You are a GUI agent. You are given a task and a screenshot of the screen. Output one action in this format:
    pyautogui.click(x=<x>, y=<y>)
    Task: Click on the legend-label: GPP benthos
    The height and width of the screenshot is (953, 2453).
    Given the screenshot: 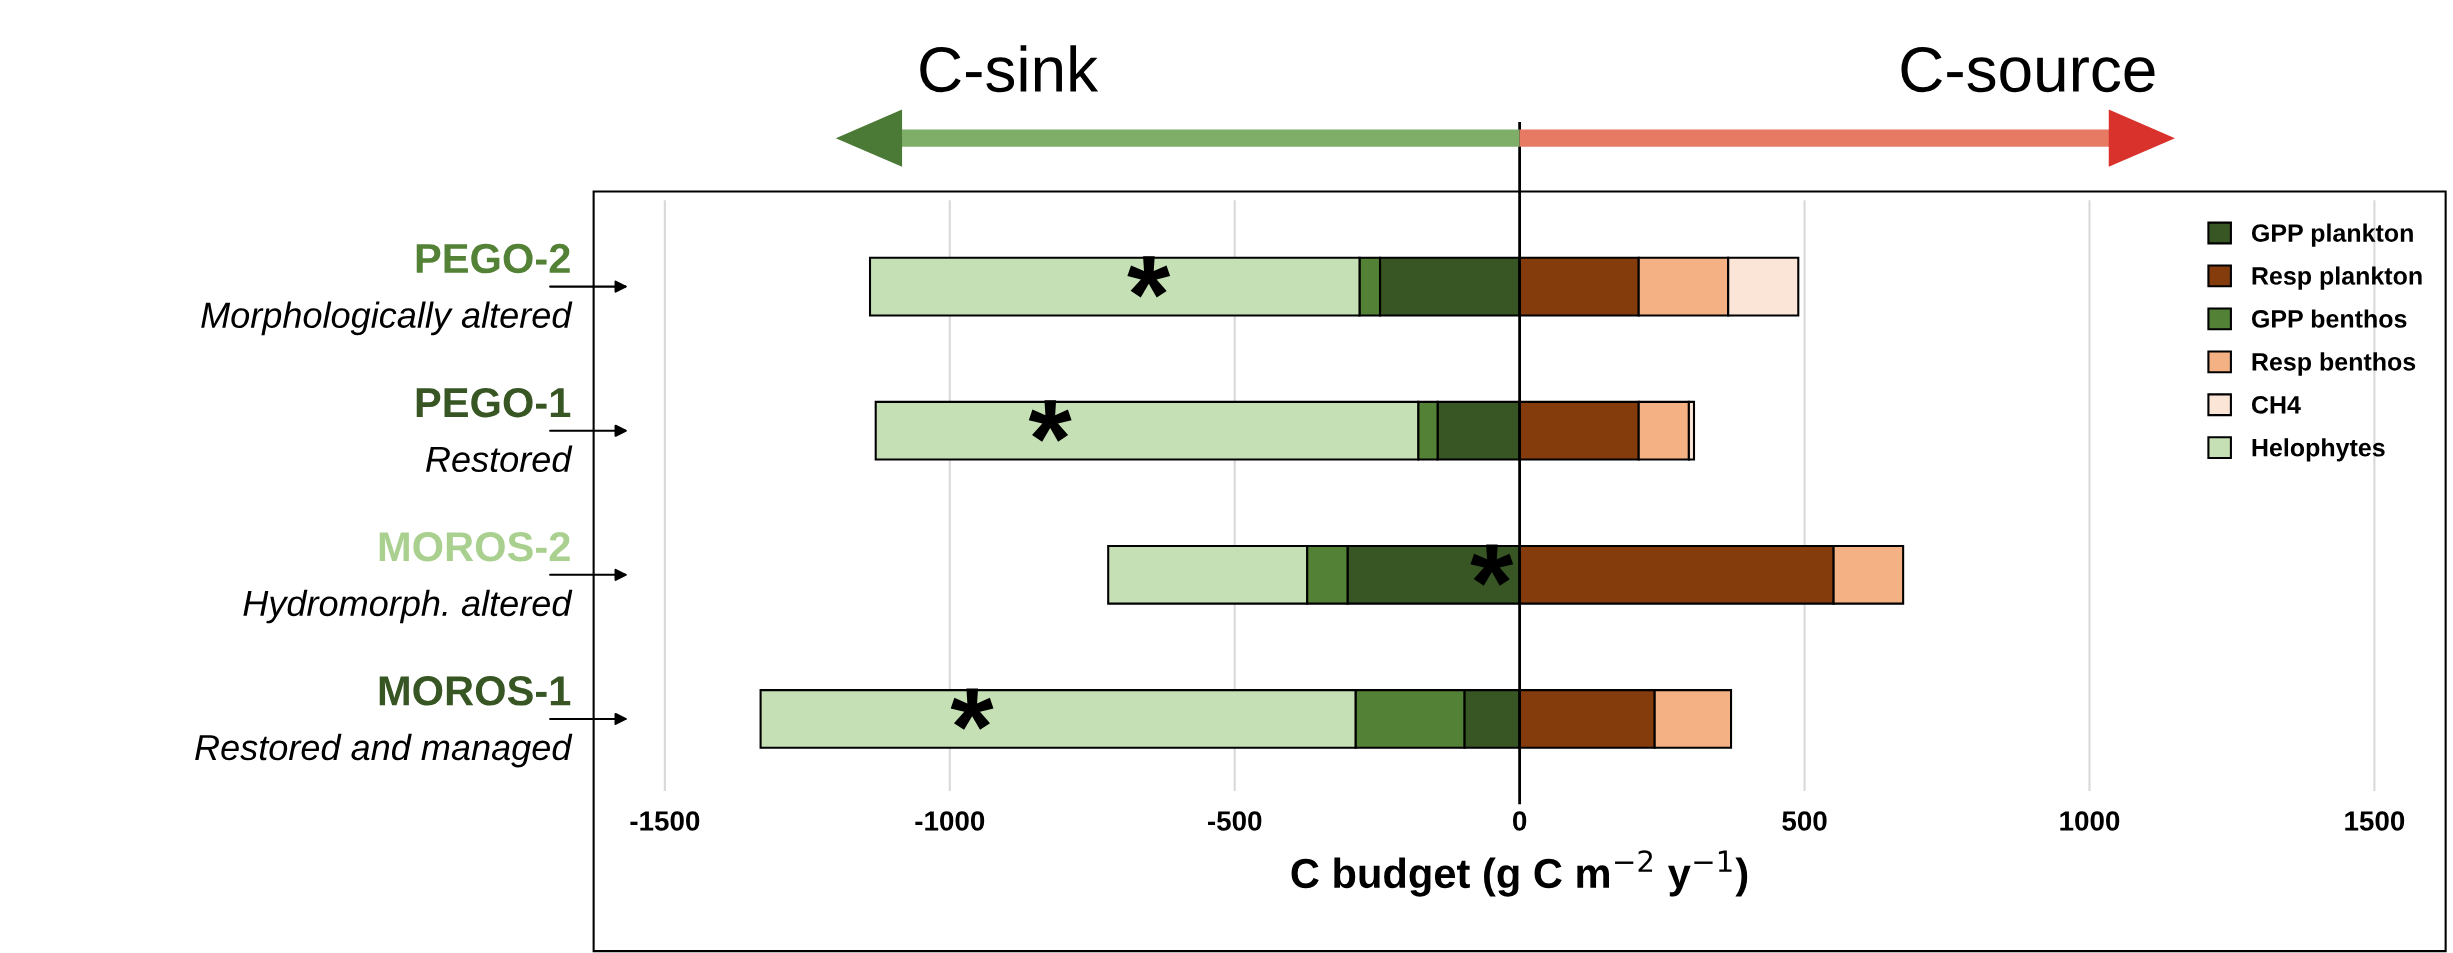 What is the action you would take?
    pyautogui.click(x=2329, y=318)
    